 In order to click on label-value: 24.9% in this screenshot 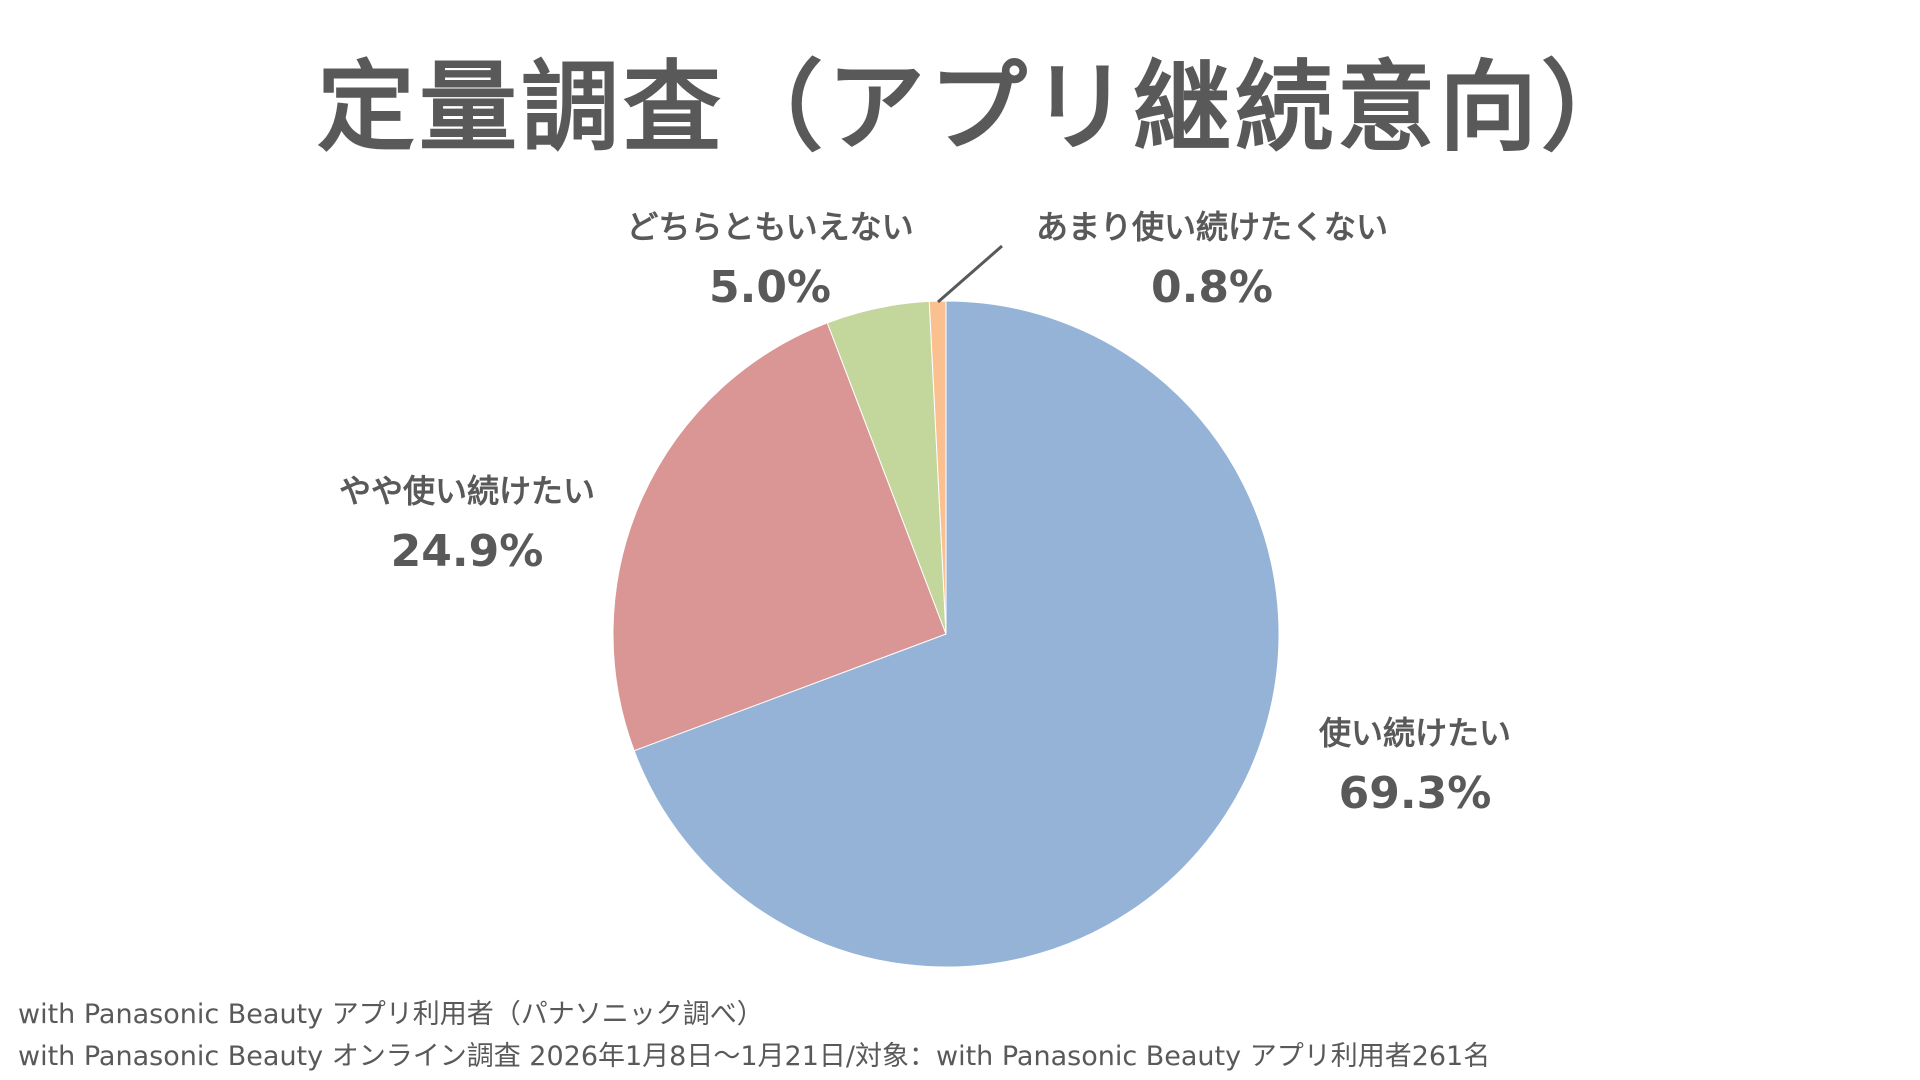, I will do `click(467, 551)`.